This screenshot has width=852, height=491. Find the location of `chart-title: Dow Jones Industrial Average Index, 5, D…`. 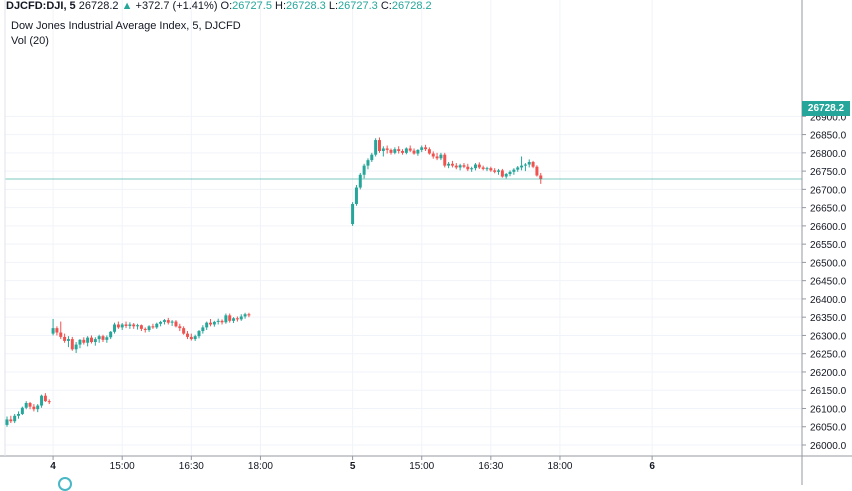

chart-title: Dow Jones Industrial Average Index, 5, D… is located at coordinates (126, 26).